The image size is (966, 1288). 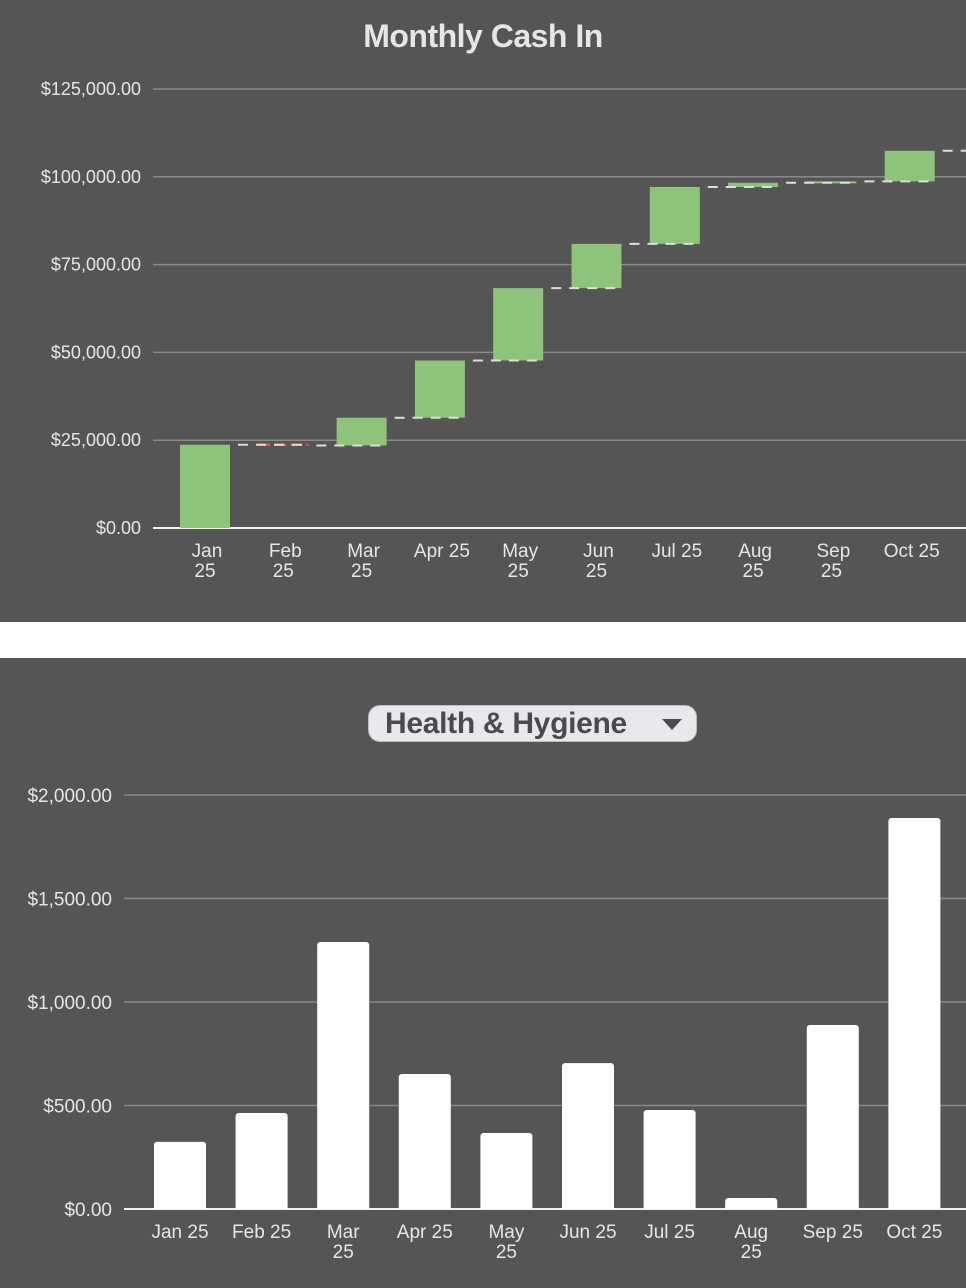 I want to click on y-tick-label: $2,000.00, so click(x=69, y=796).